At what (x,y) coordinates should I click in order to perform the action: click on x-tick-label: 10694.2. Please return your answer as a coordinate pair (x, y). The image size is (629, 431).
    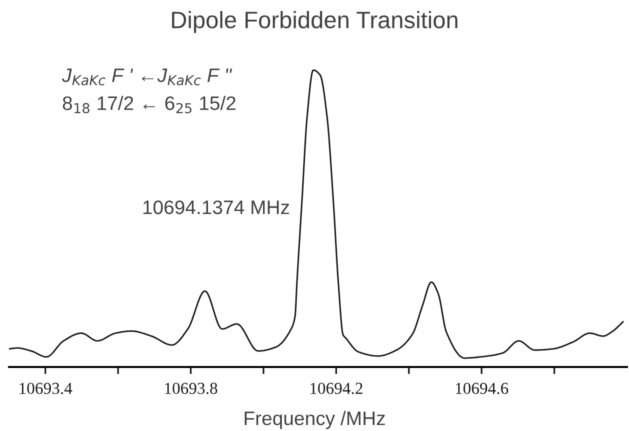
    Looking at the image, I should click on (336, 388).